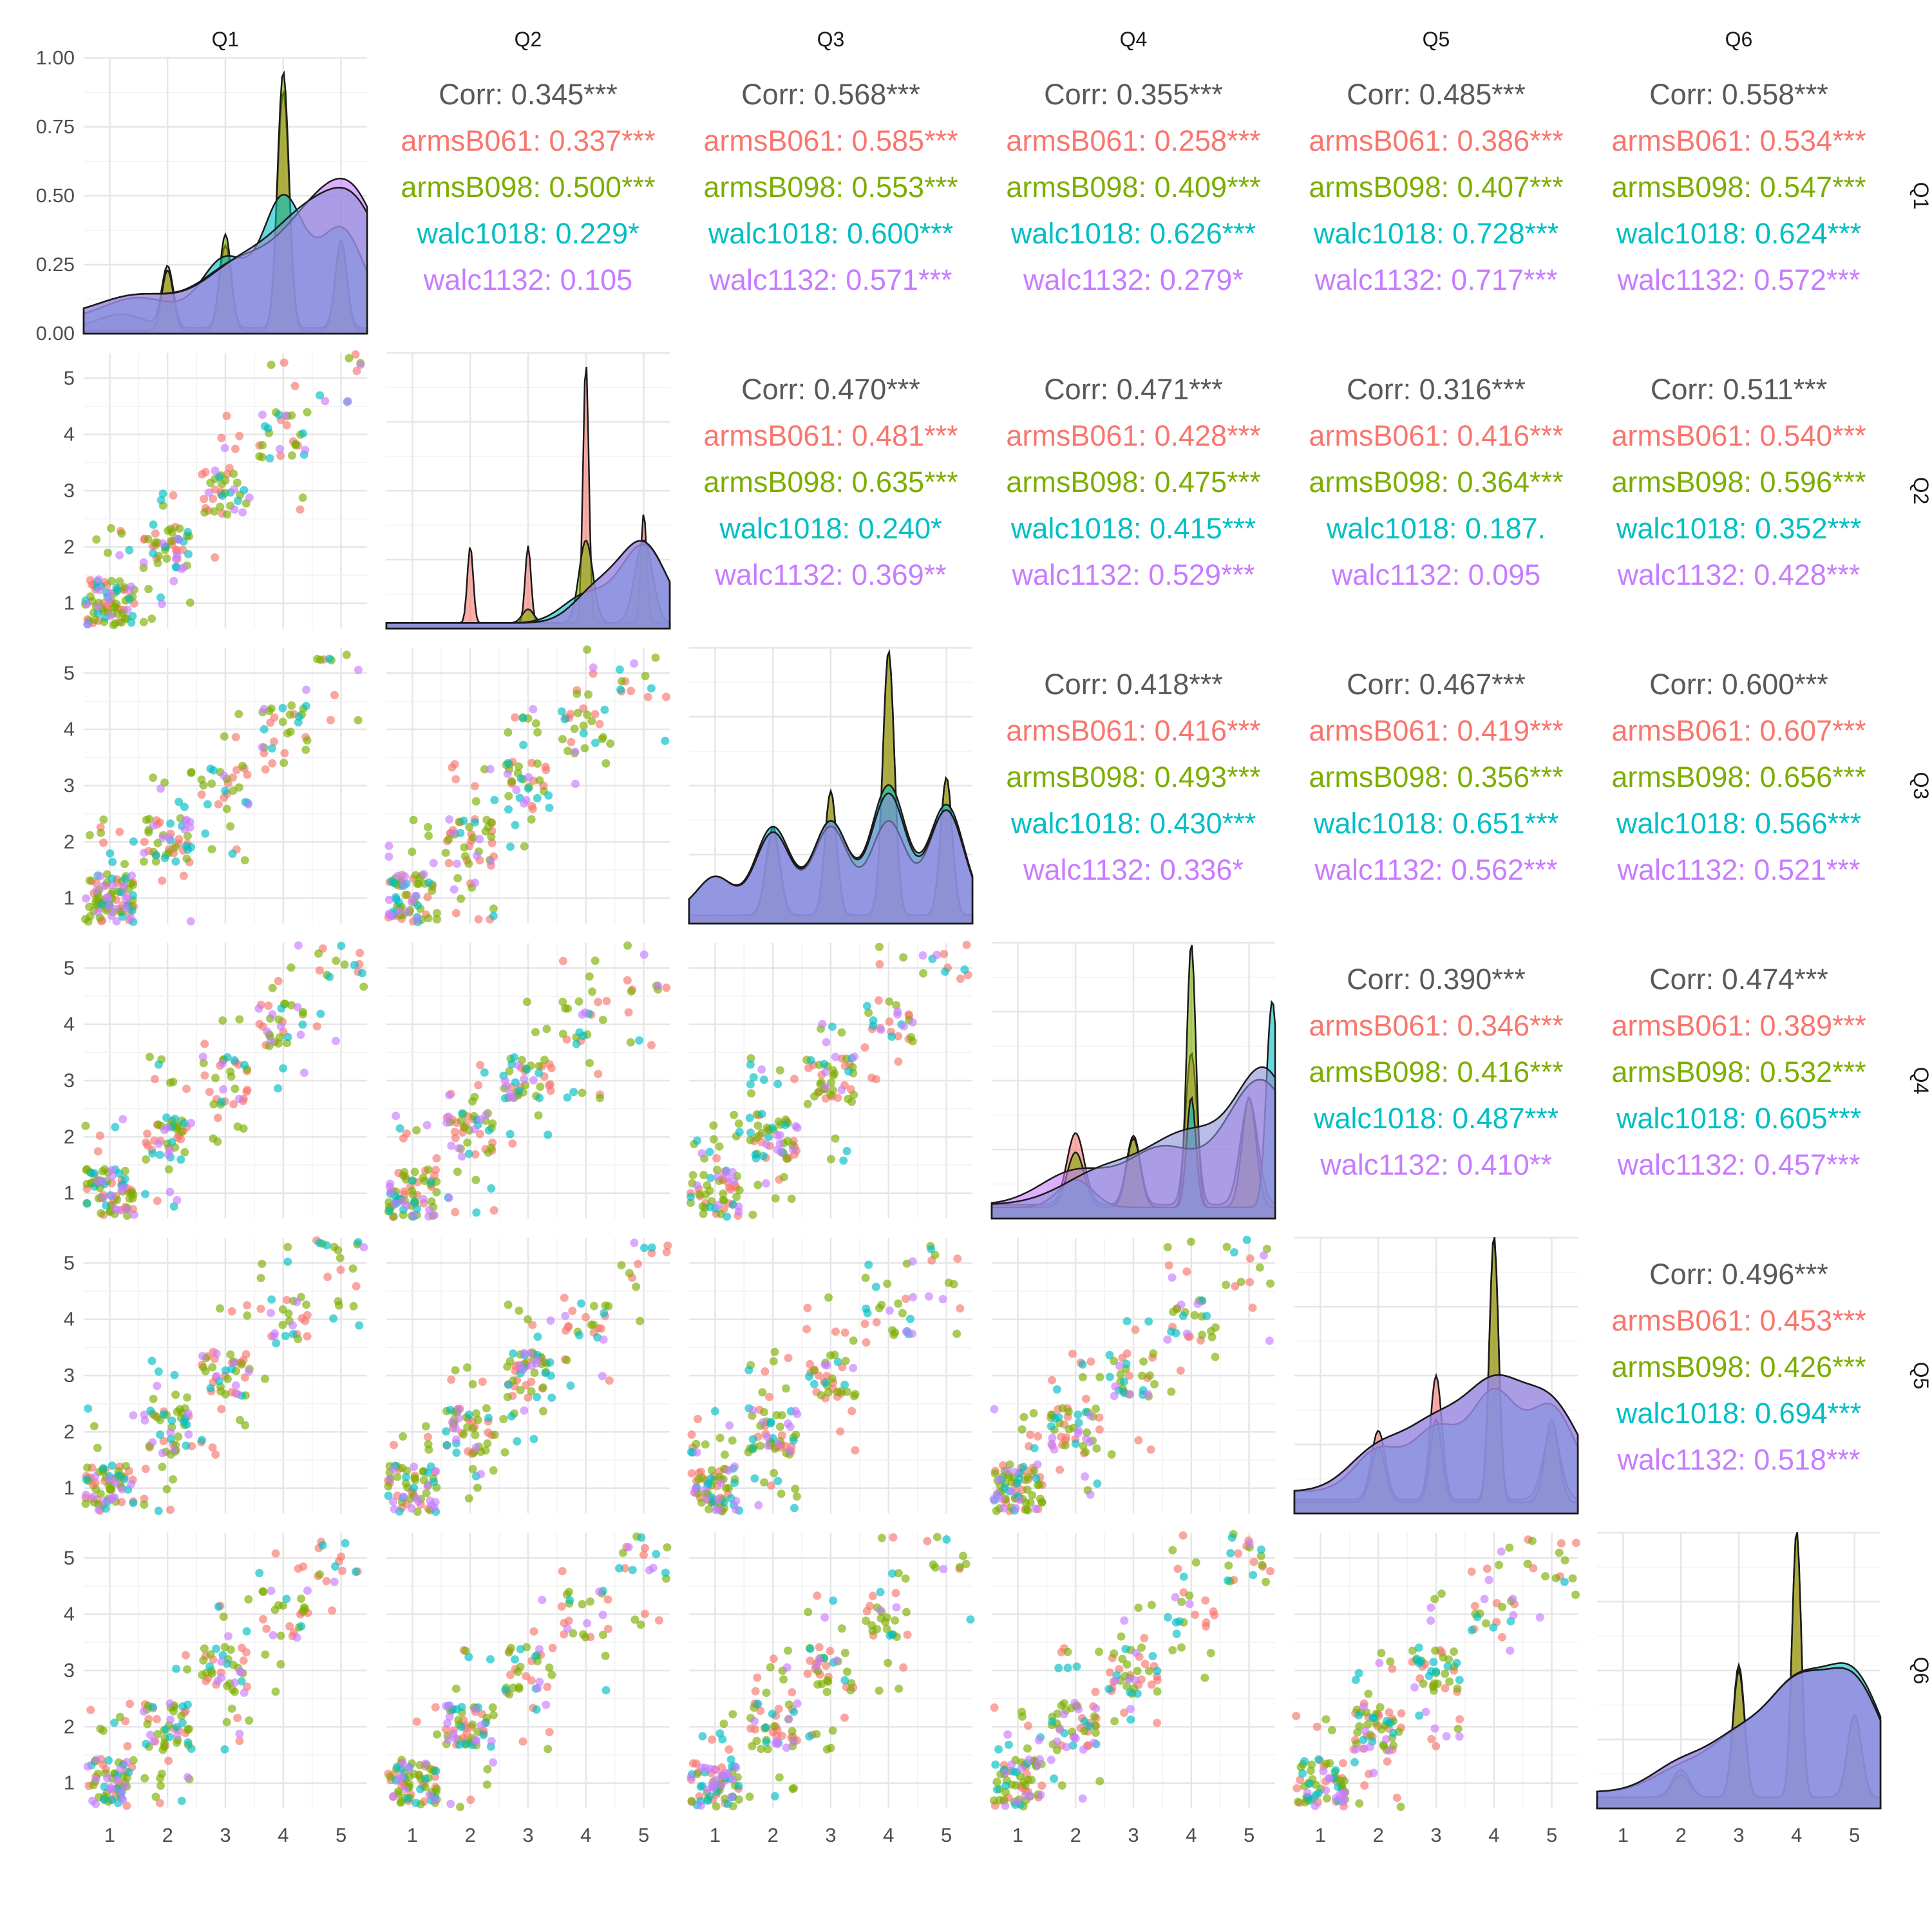 Image resolution: width=1932 pixels, height=1932 pixels. I want to click on x-tick-label: 2, so click(1075, 1835).